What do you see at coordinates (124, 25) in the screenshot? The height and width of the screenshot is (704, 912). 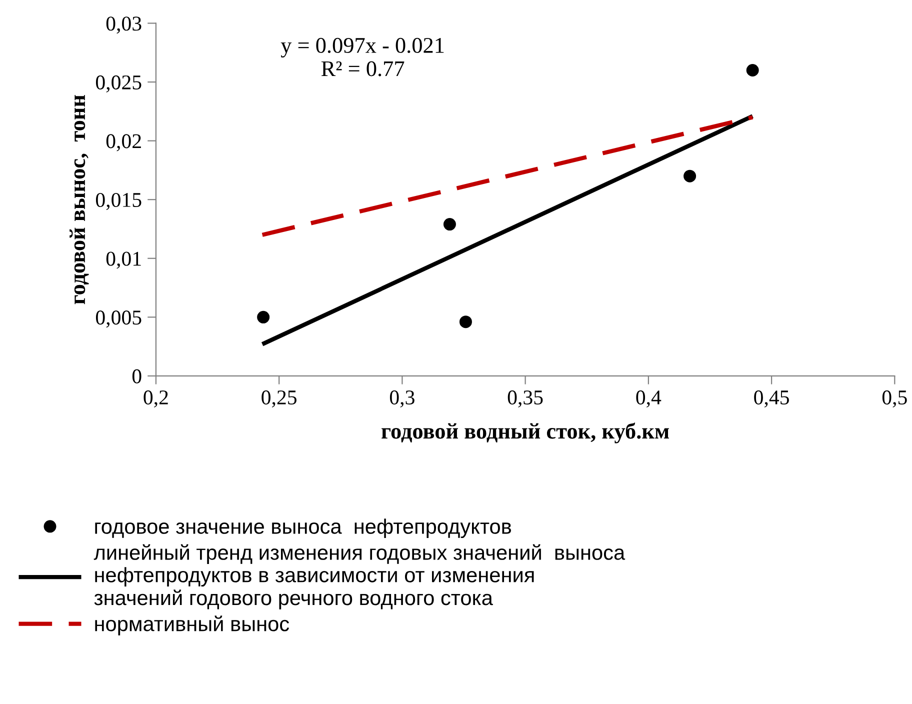 I see `y-tick-label: 0,03` at bounding box center [124, 25].